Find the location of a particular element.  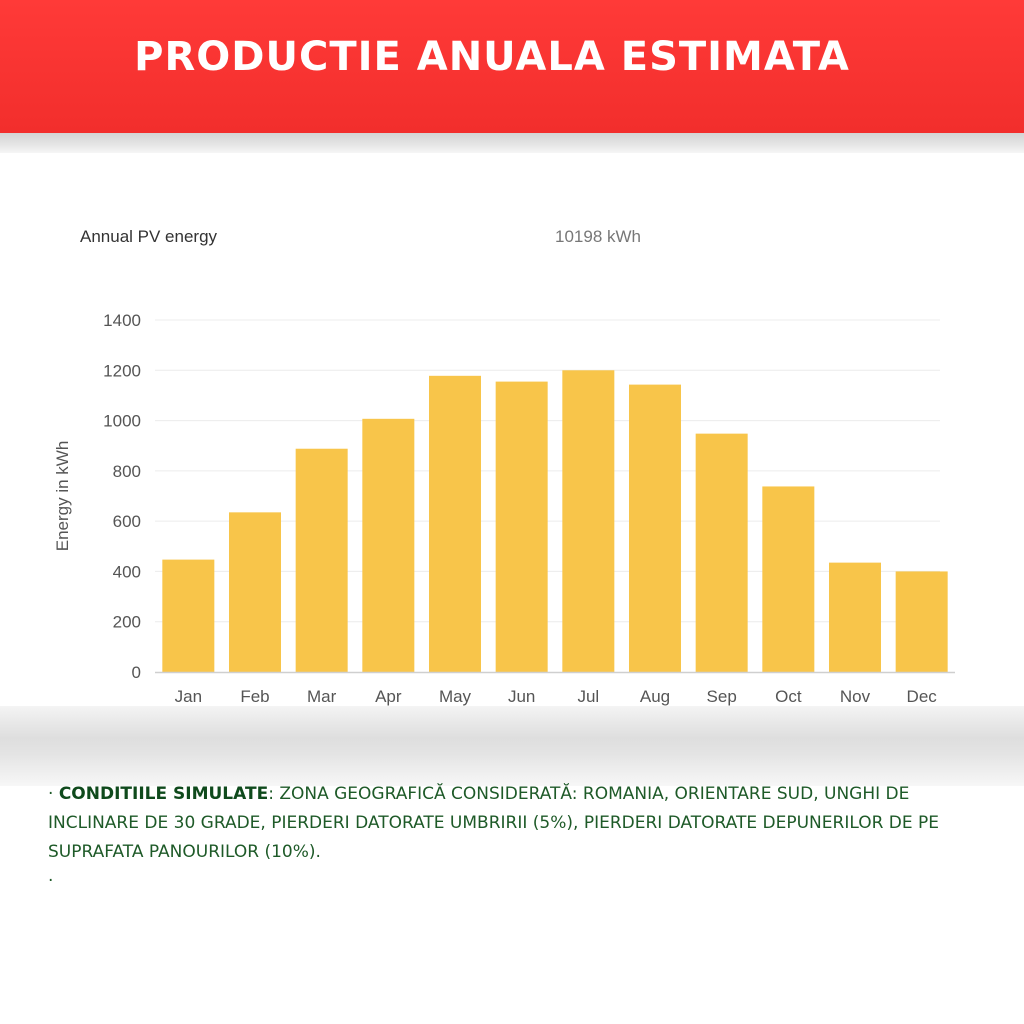

y-tick-label: 0 is located at coordinates (136, 672).